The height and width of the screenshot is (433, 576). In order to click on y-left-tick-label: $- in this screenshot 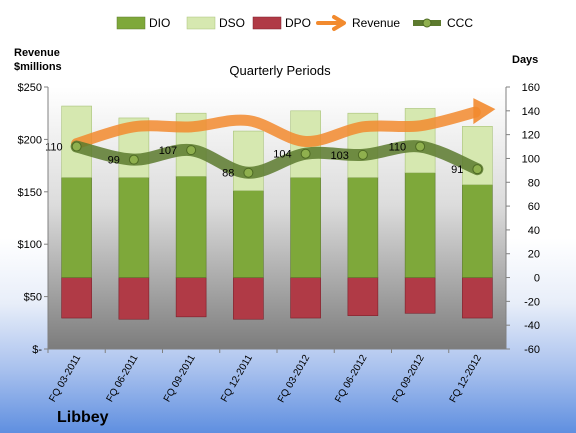, I will do `click(37, 350)`.